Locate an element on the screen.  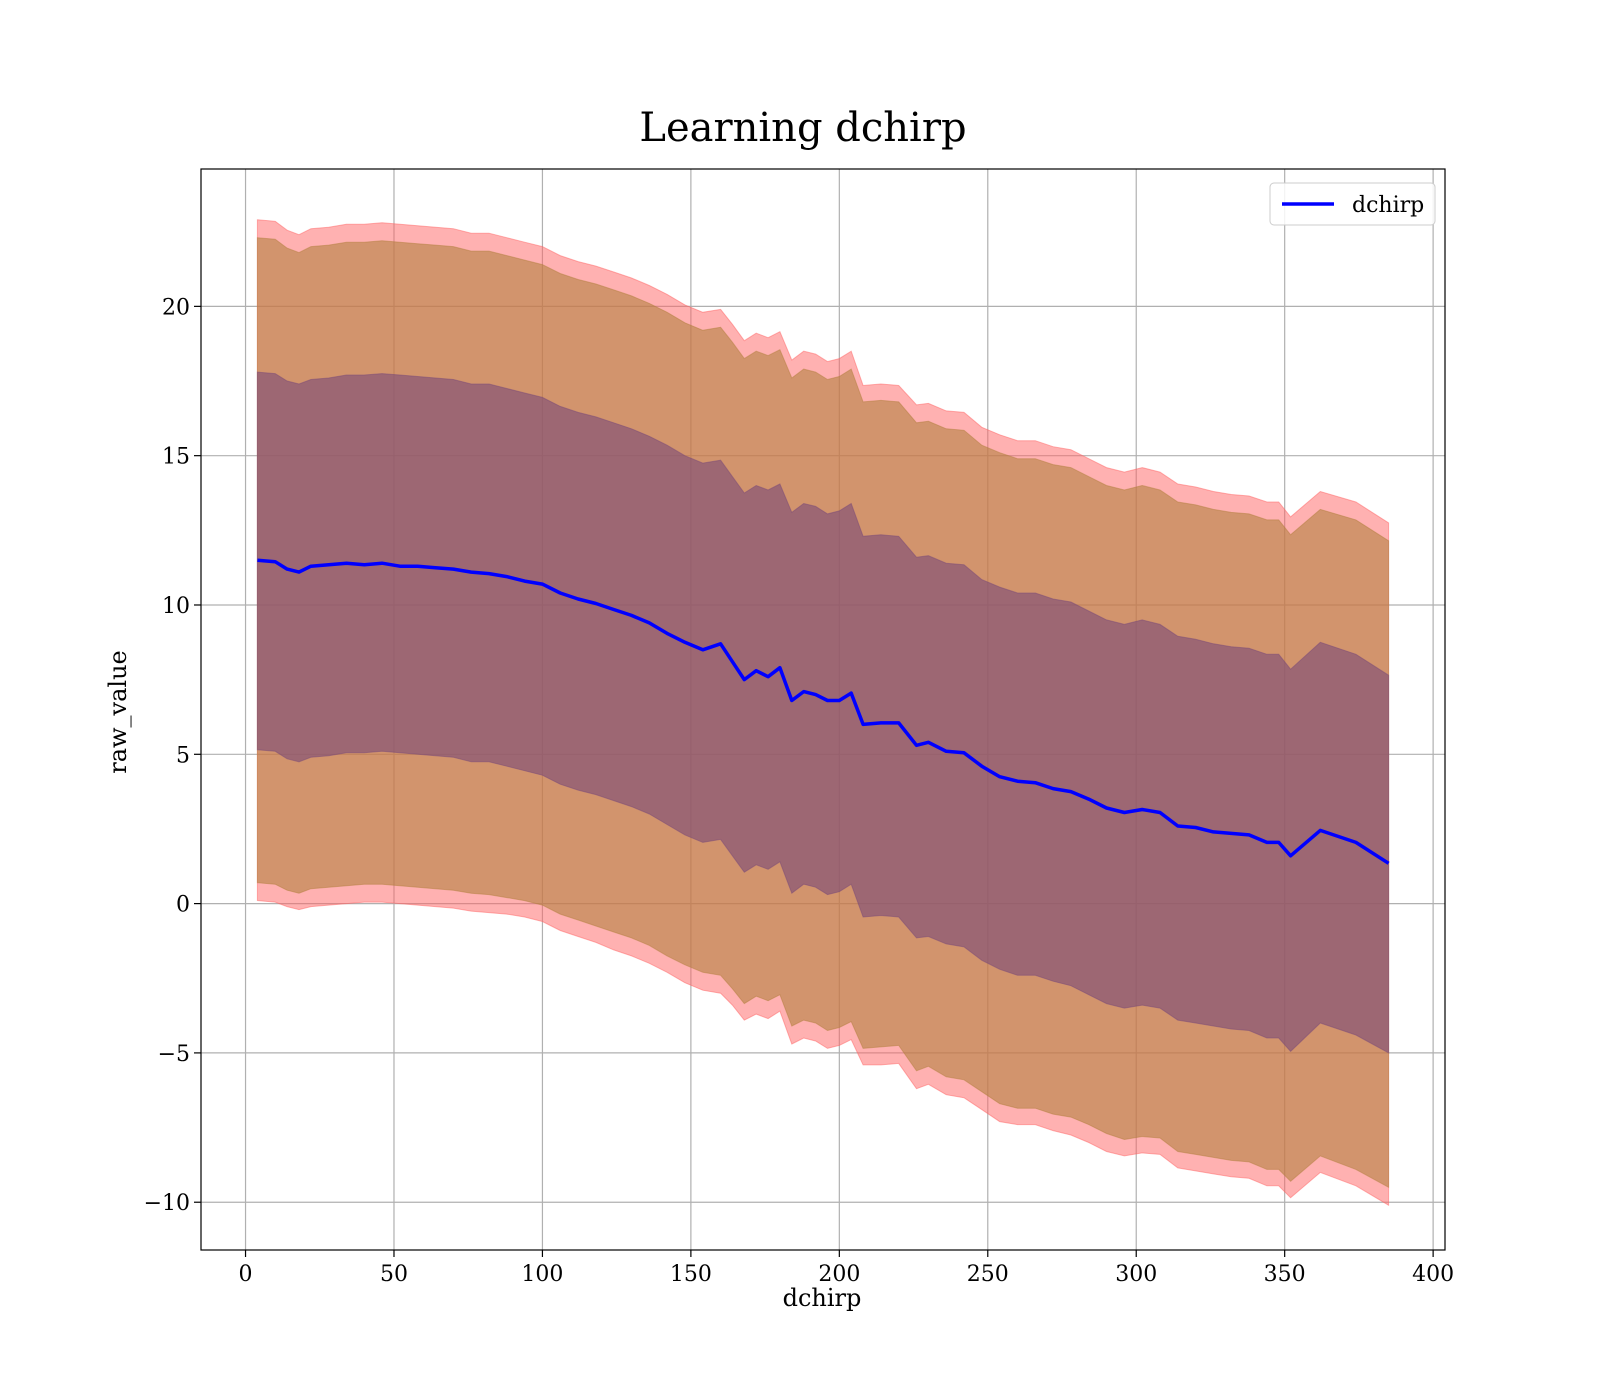
legend-entry-label: dchirp is located at coordinates (1388, 205).